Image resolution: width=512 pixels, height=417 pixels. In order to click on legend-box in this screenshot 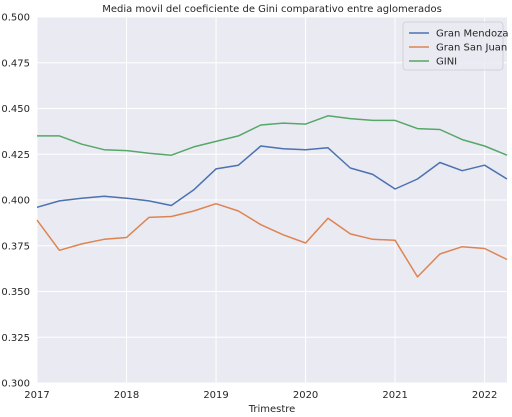, I will do `click(453, 46)`.